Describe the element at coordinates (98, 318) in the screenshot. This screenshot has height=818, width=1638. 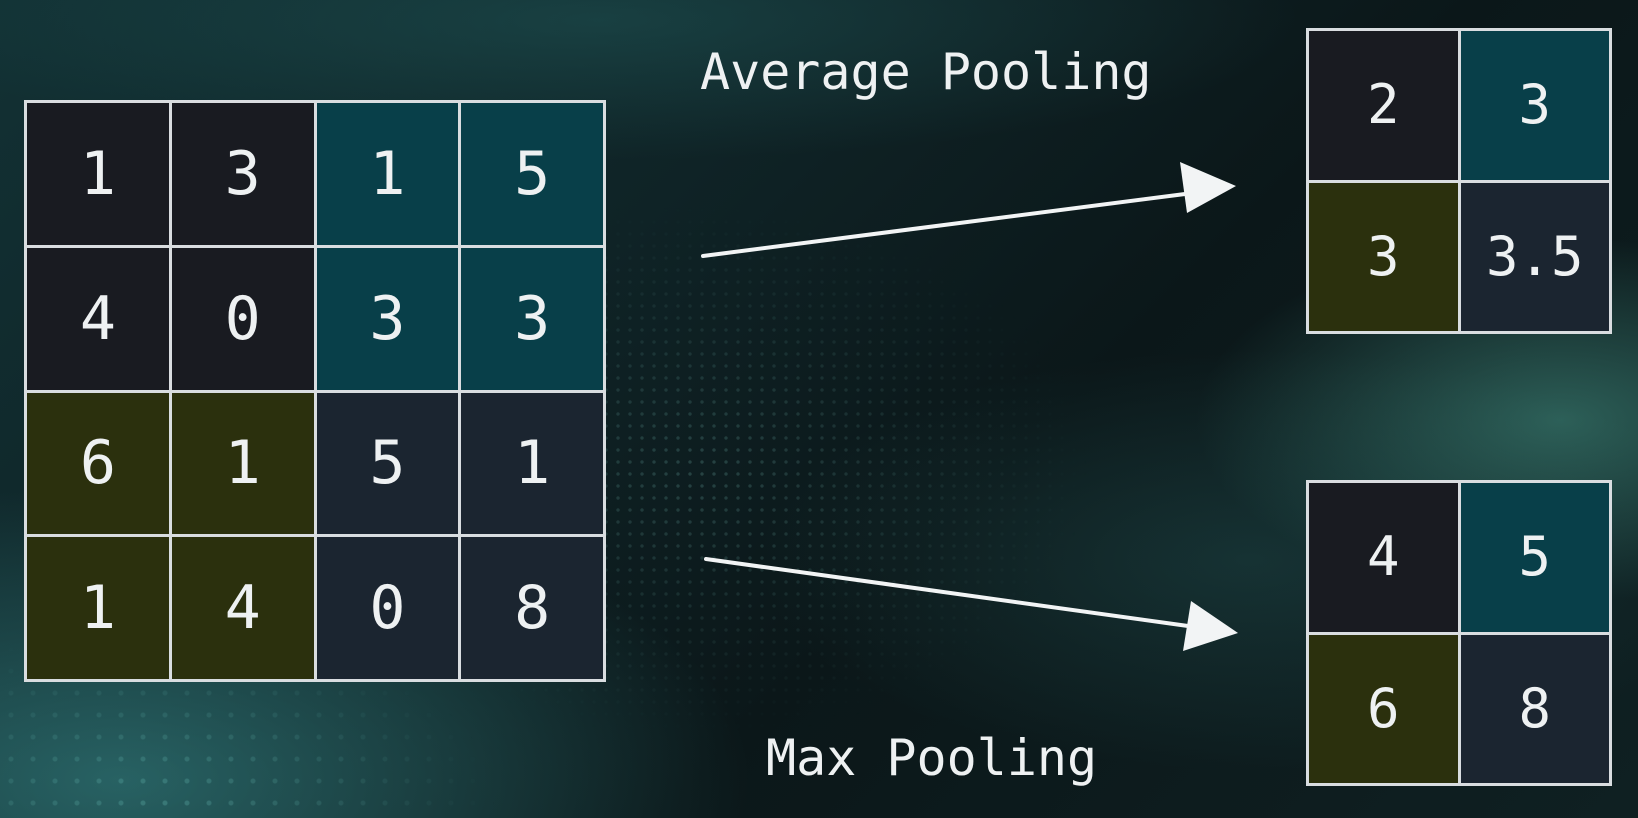
I see `input-cell-r1-c0: 4` at that location.